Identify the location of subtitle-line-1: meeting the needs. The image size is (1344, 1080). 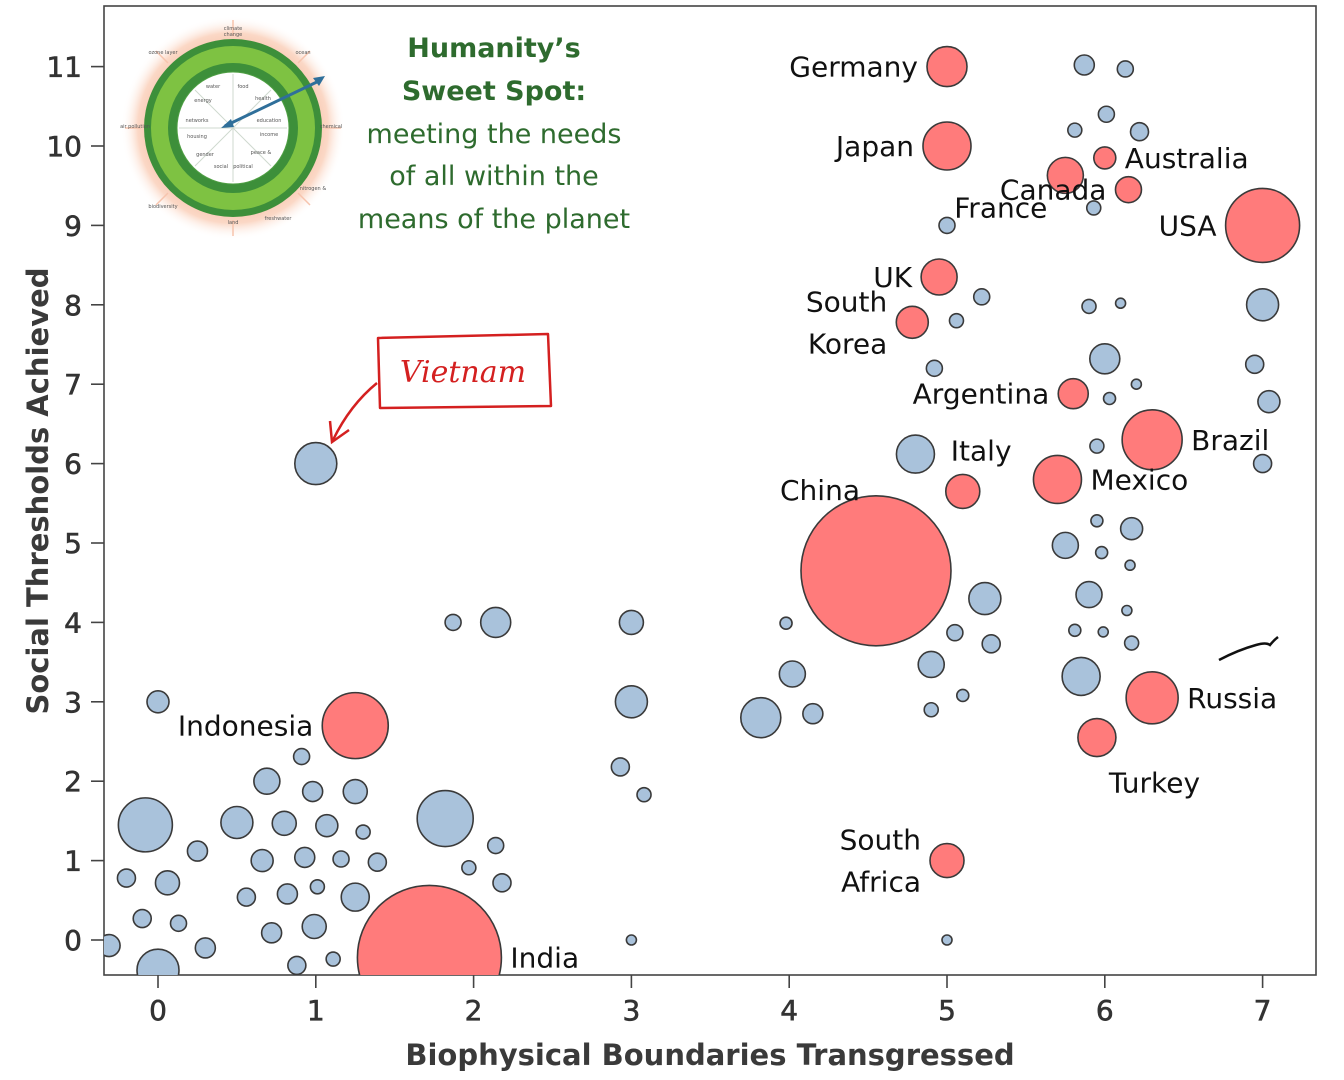
(494, 134).